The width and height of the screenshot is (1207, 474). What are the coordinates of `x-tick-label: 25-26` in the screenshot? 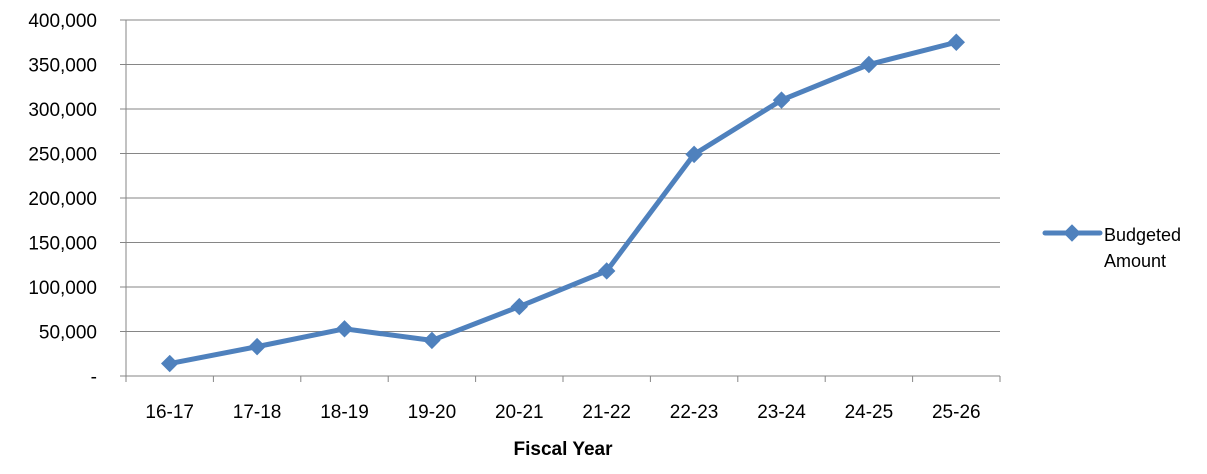 It's located at (956, 412).